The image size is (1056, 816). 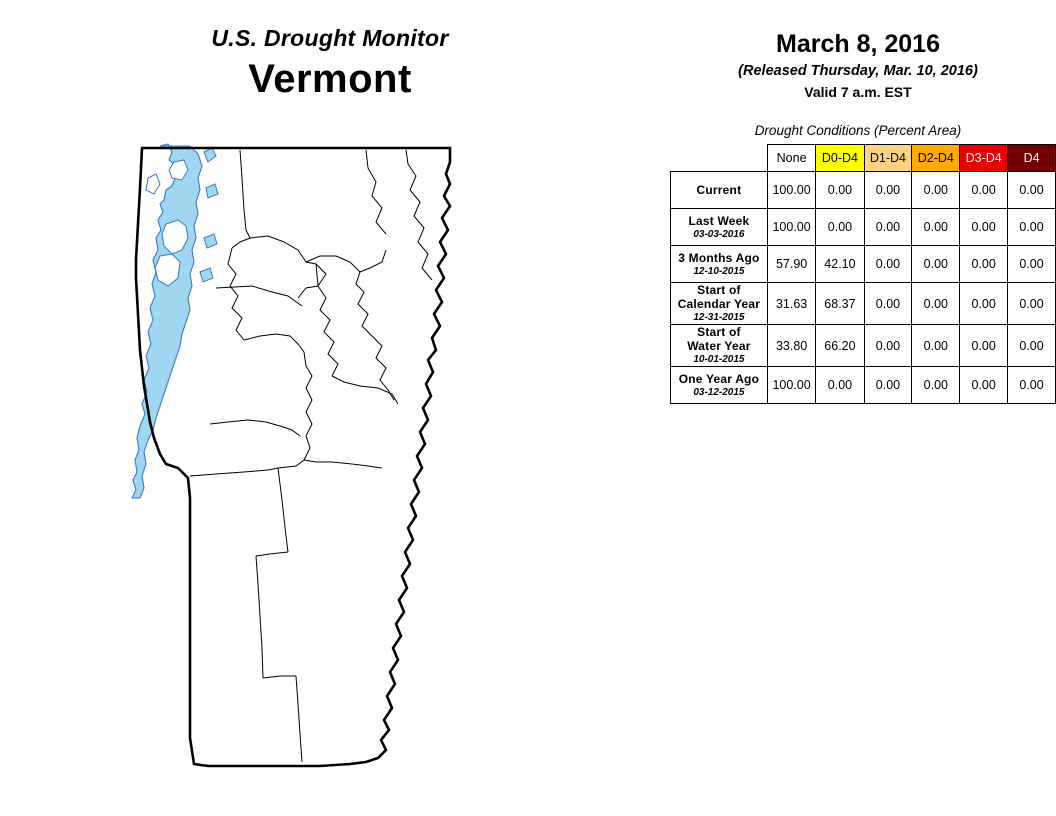 I want to click on cell-r4-c5: 0.00, so click(x=1031, y=346).